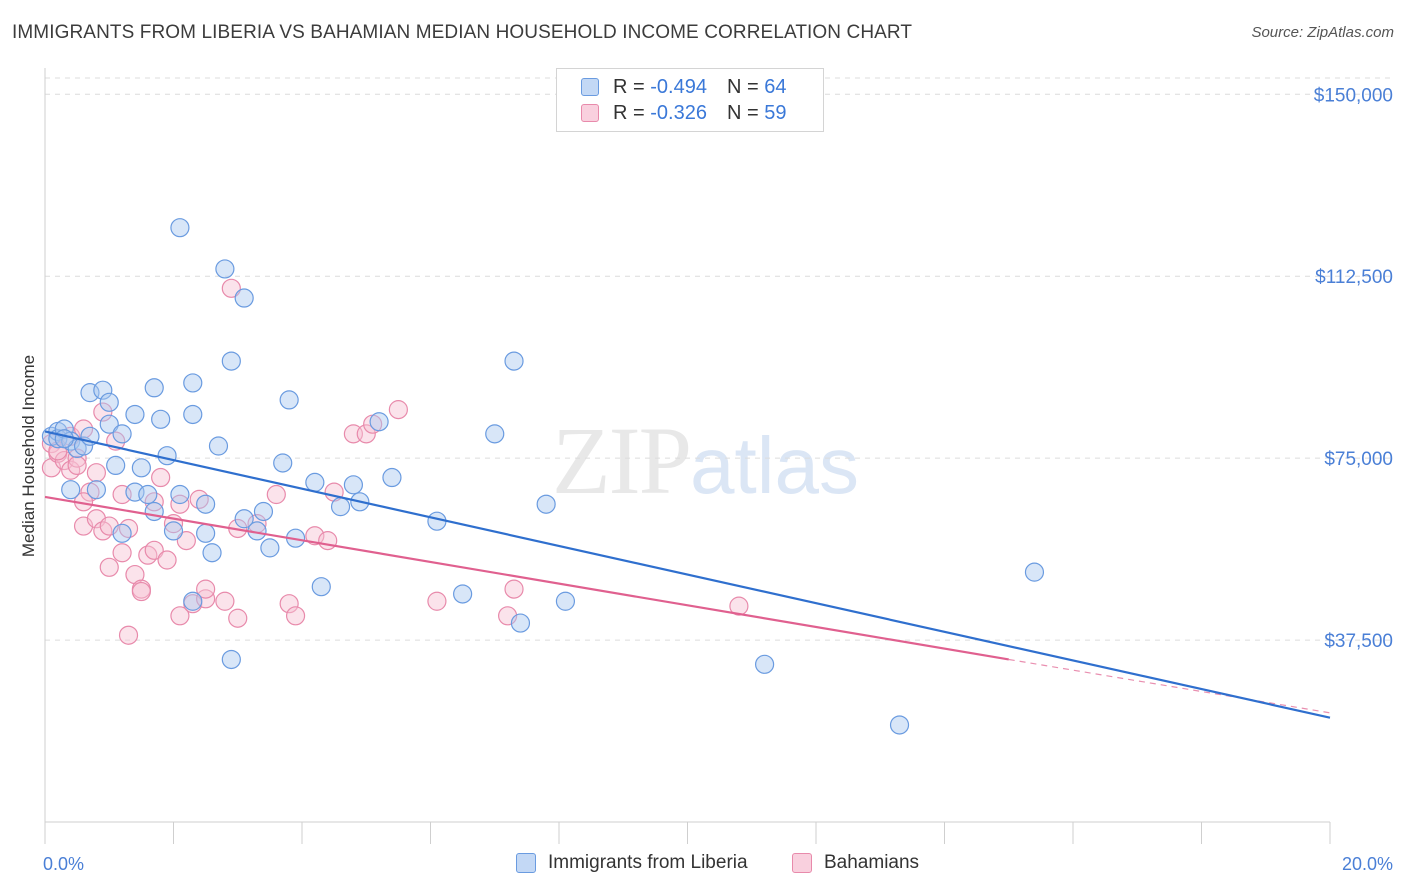 This screenshot has height=892, width=1406. I want to click on legend-n-value: 64, so click(775, 86).